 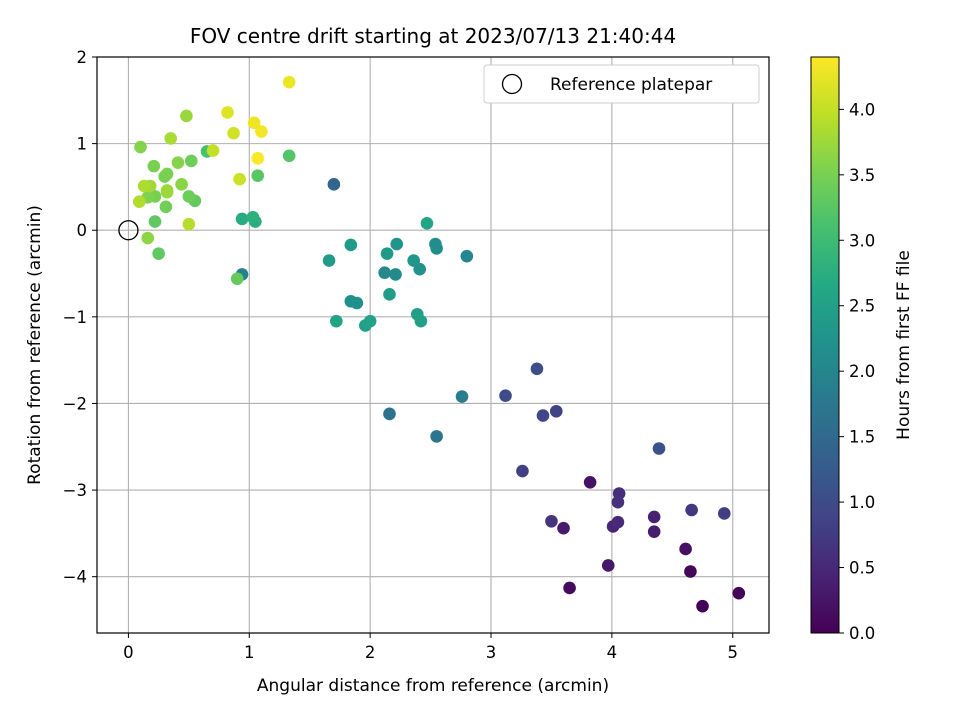 I want to click on colorbar-gradient, so click(x=825, y=345).